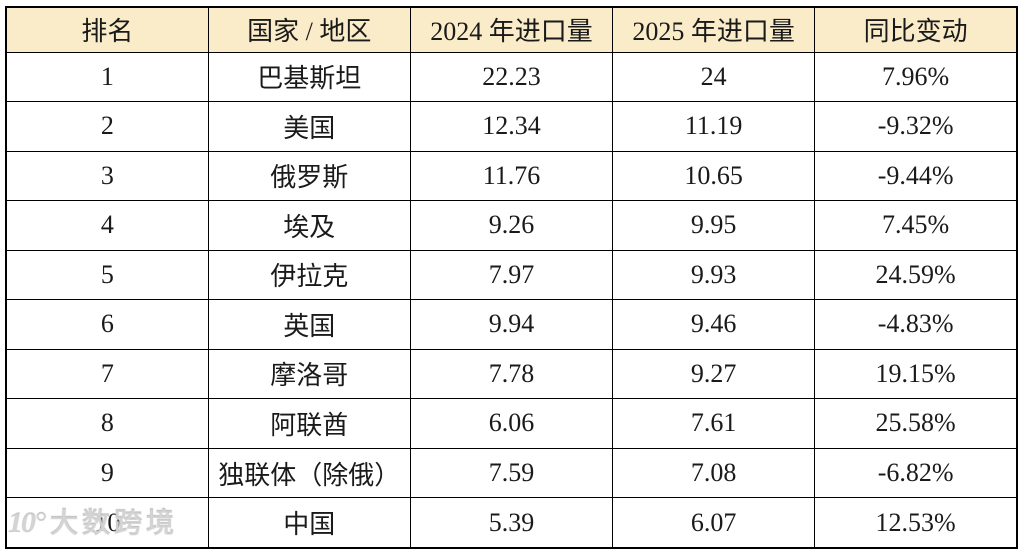  I want to click on table-row: 9 独联体（除俄） 7.59 7.08 -6.82%, so click(511, 473).